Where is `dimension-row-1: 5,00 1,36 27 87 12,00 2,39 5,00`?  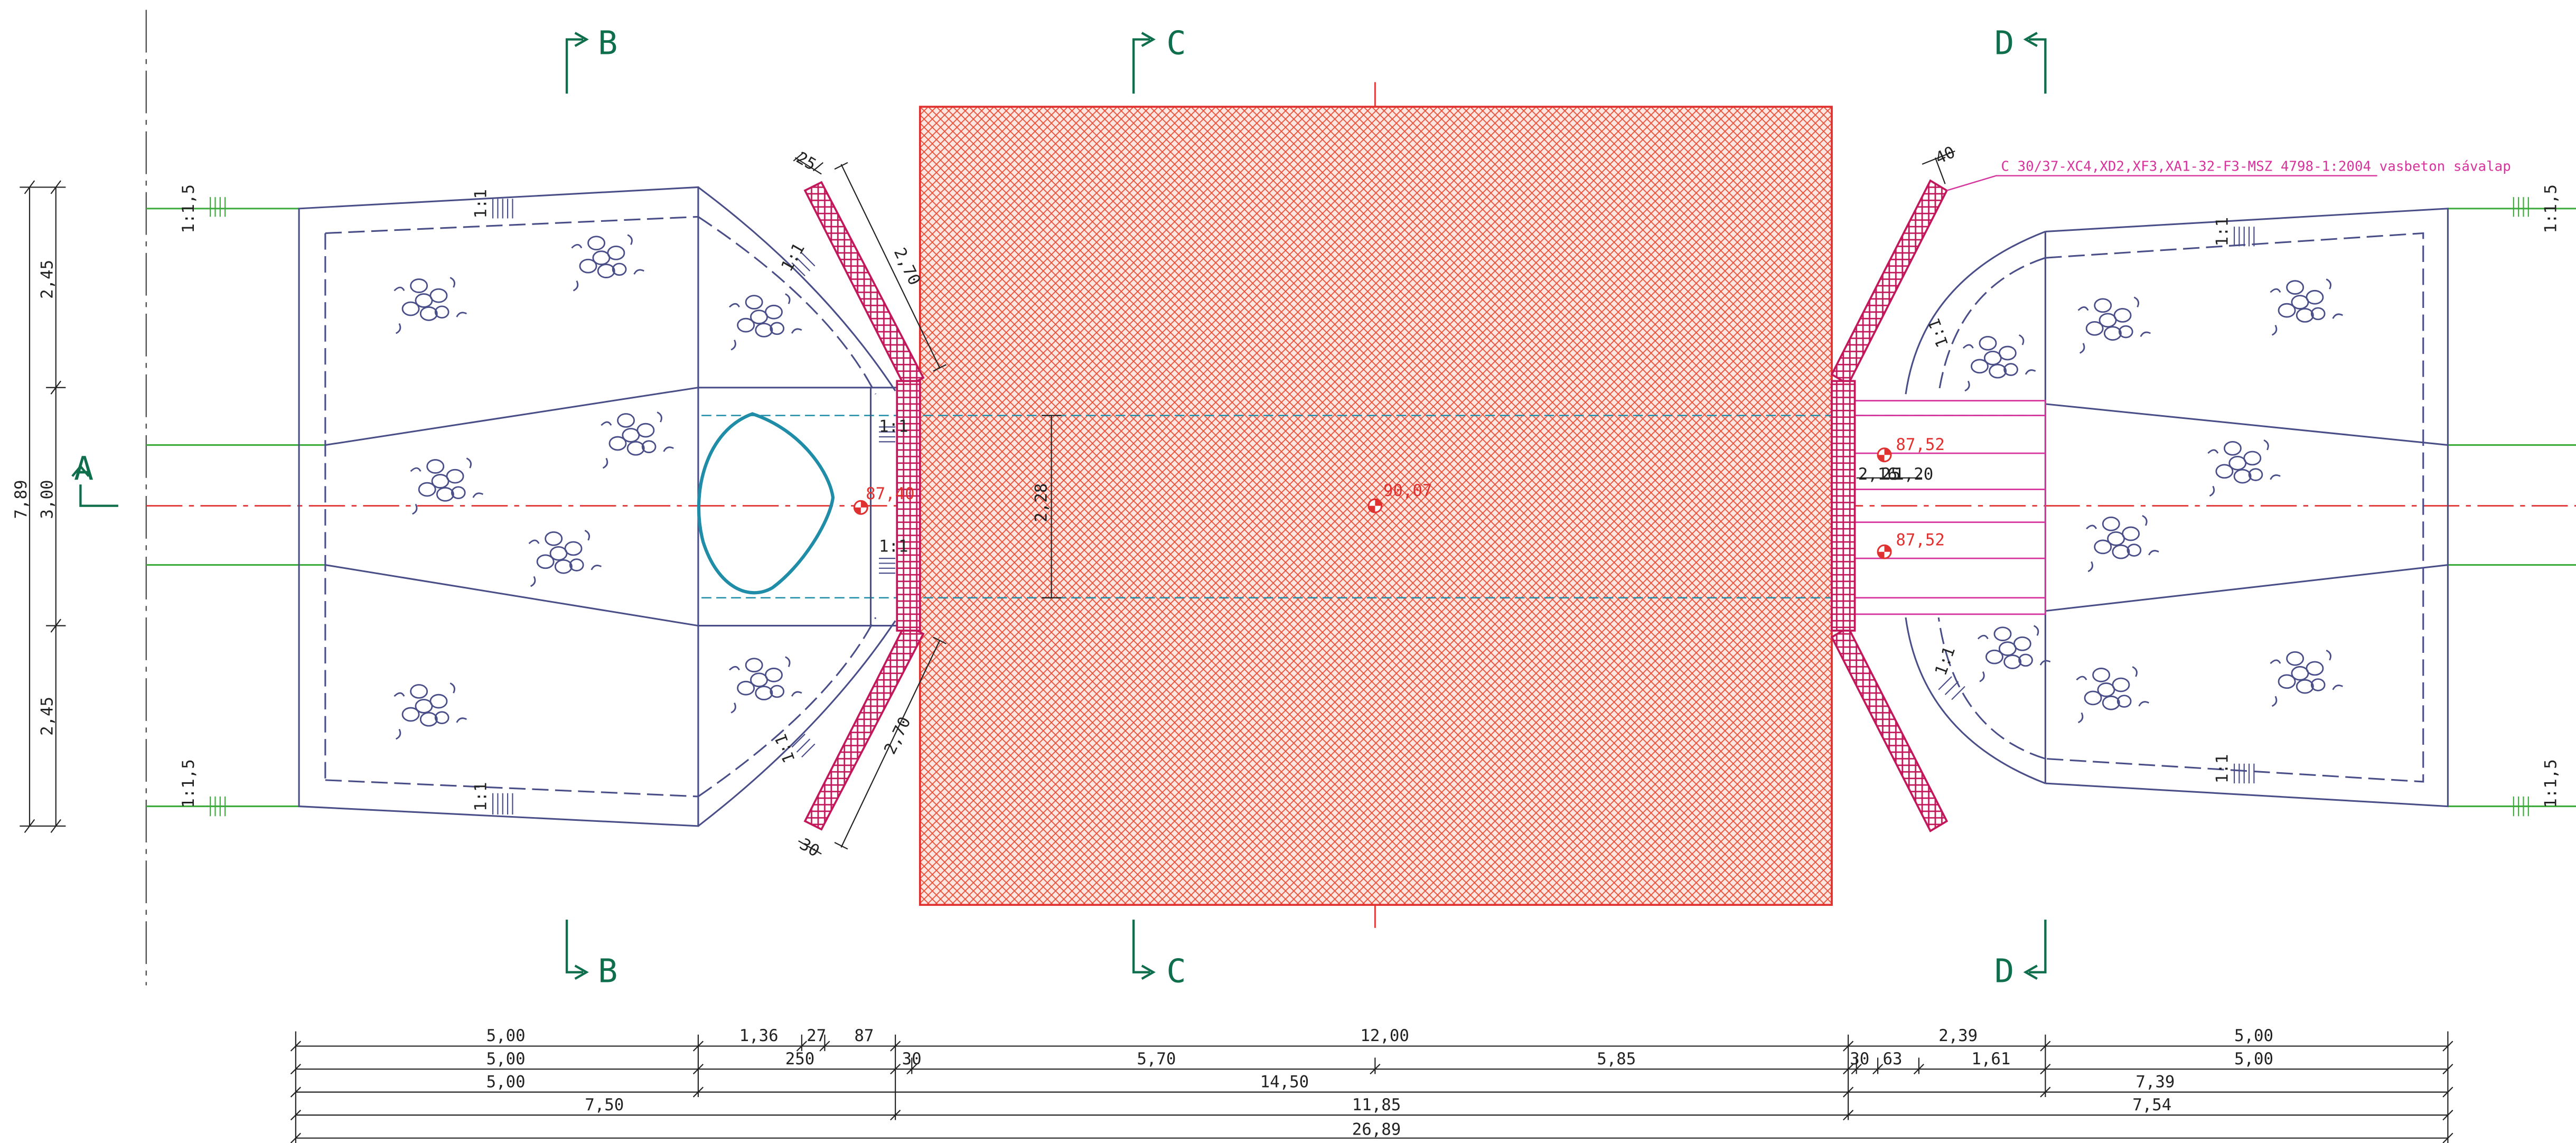 dimension-row-1: 5,00 1,36 27 87 12,00 2,39 5,00 is located at coordinates (1380, 1035).